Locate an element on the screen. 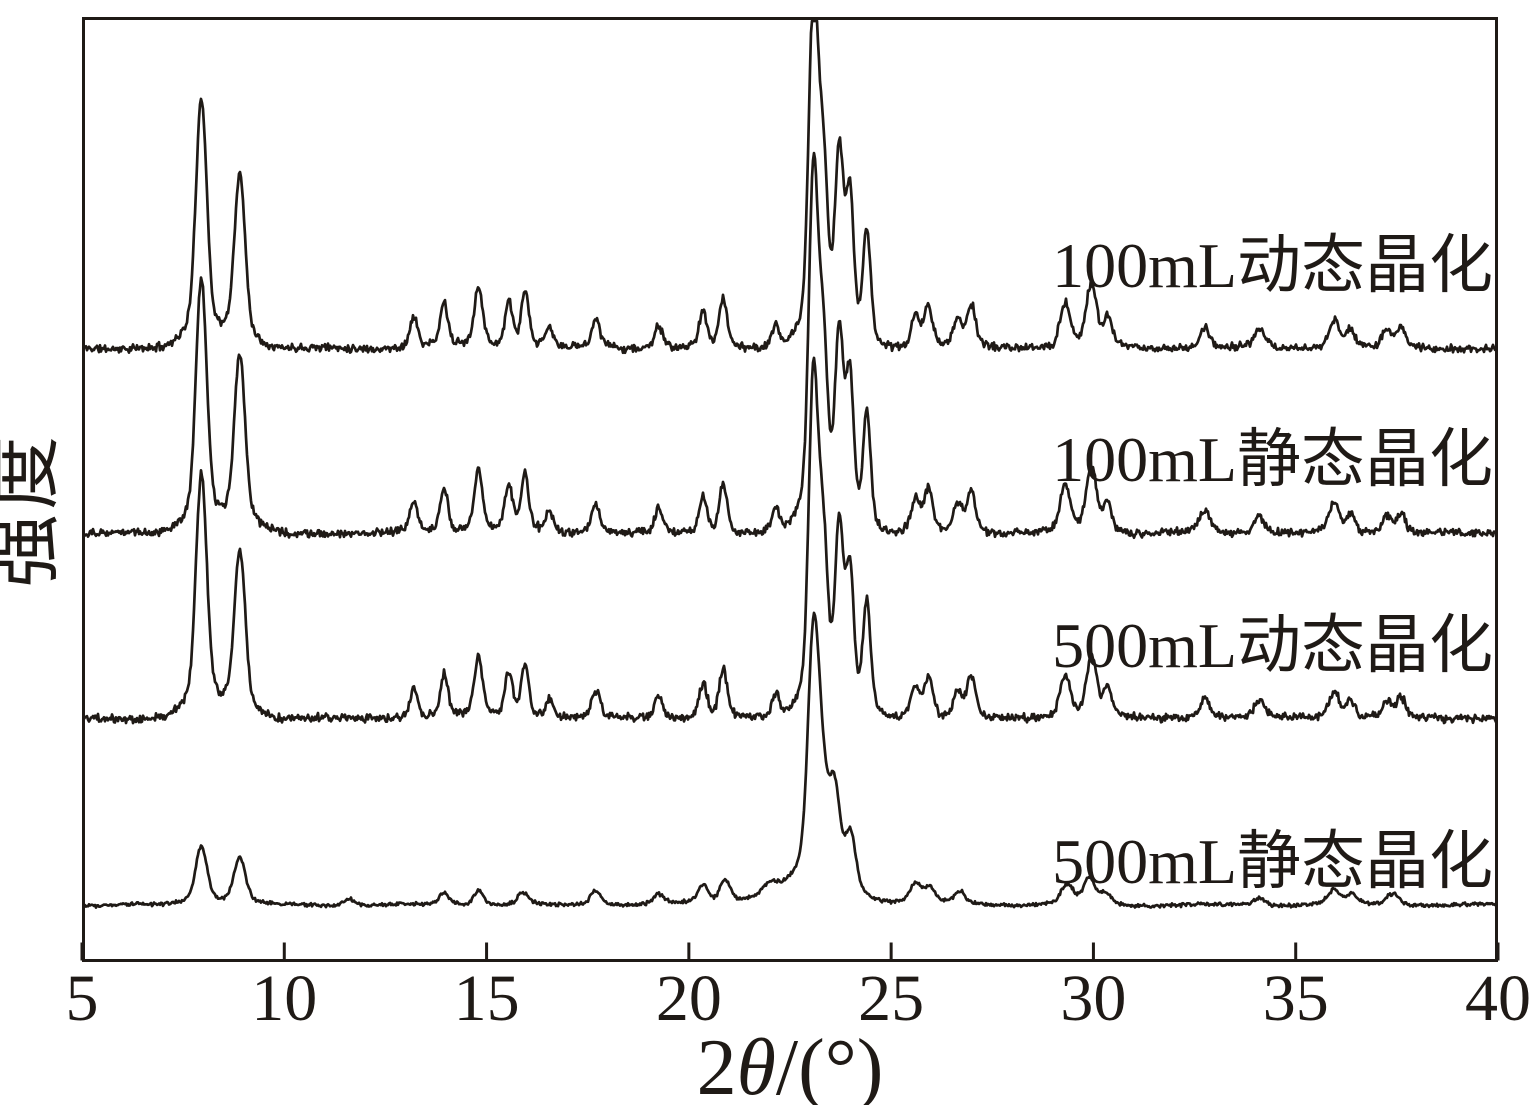 Image resolution: width=1535 pixels, height=1105 pixels. x-tick-label-10: 10 is located at coordinates (284, 998).